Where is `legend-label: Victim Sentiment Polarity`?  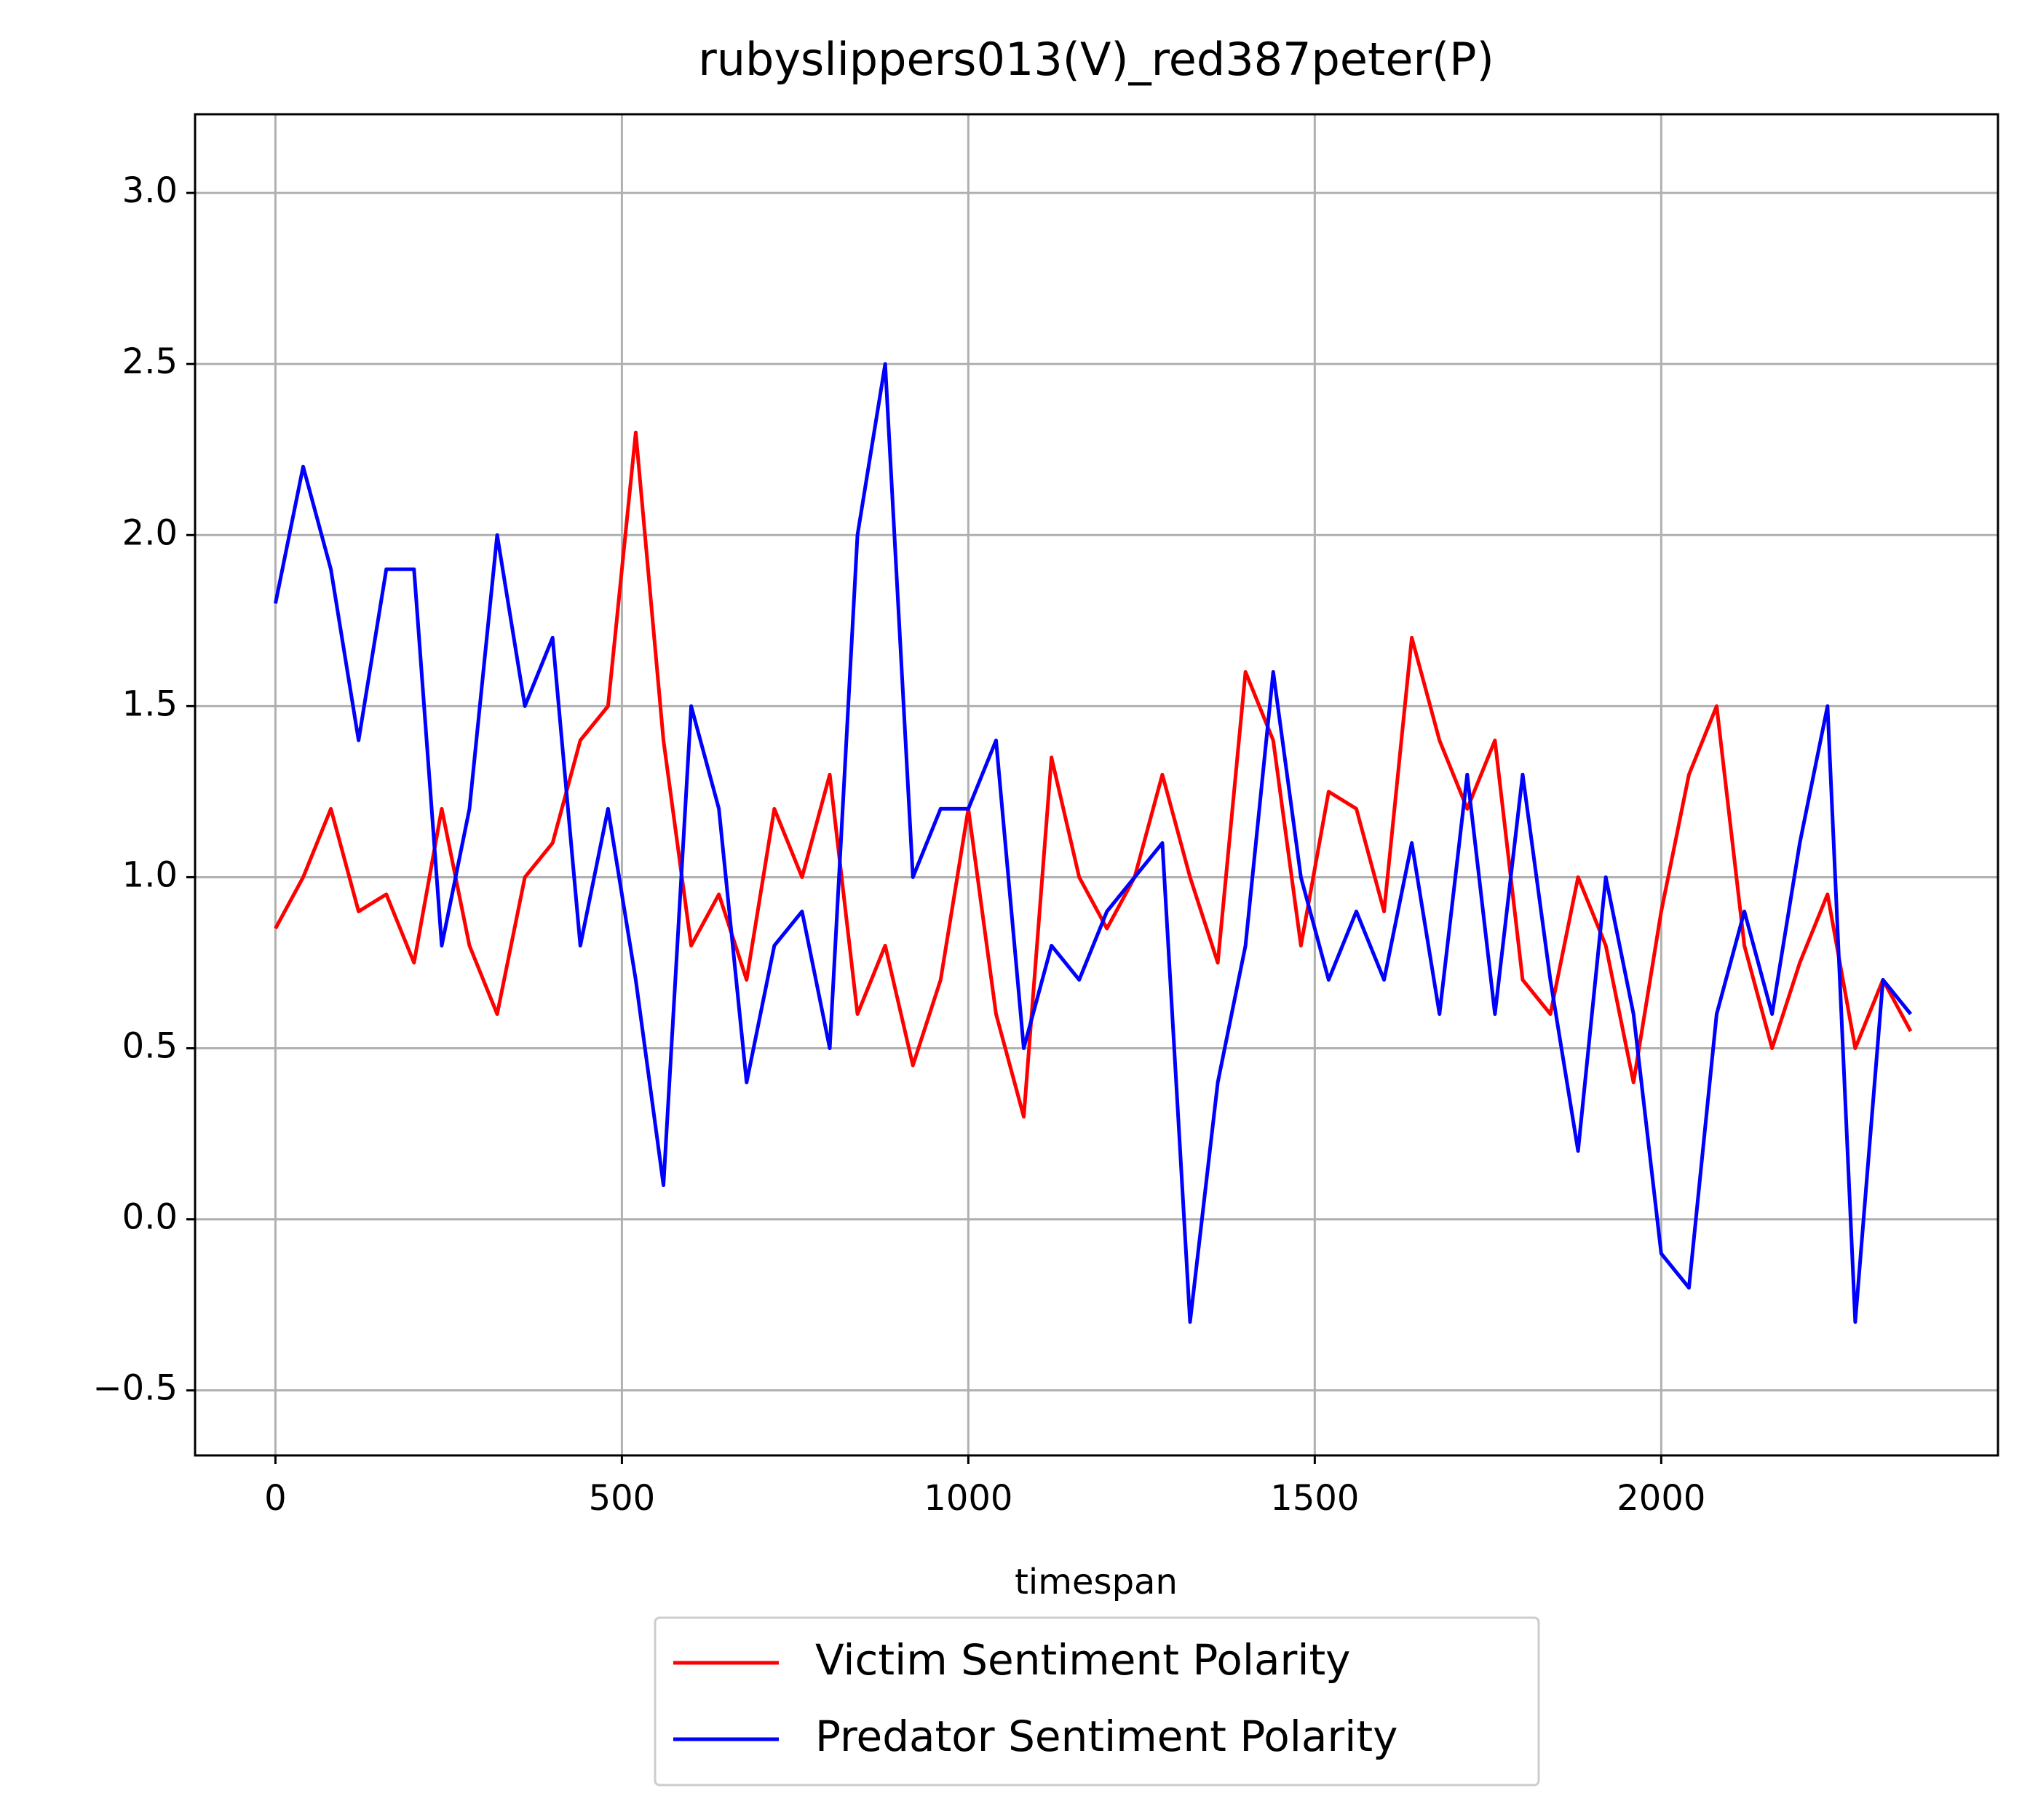
legend-label: Victim Sentiment Polarity is located at coordinates (1083, 1660).